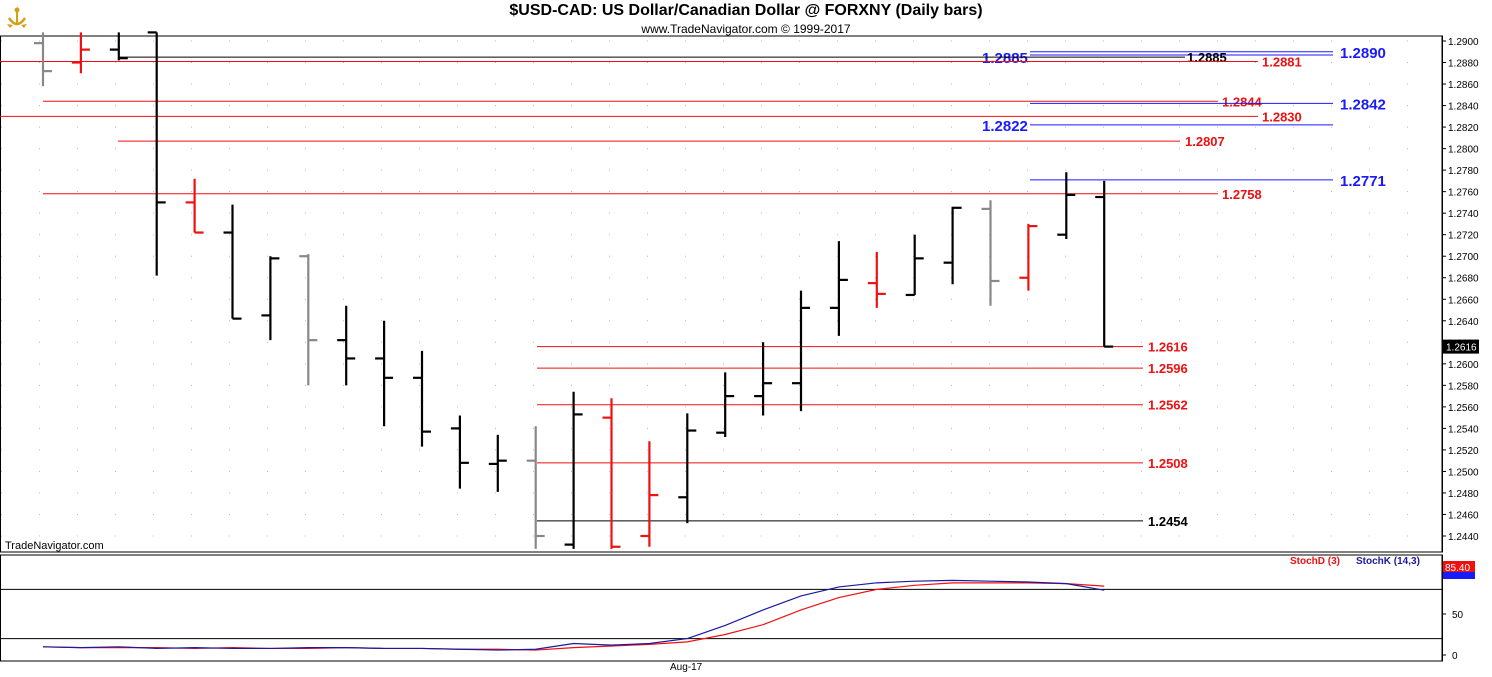 This screenshot has width=1492, height=677. Describe the element at coordinates (1463, 193) in the screenshot. I see `price-tick-label: 1.2760` at that location.